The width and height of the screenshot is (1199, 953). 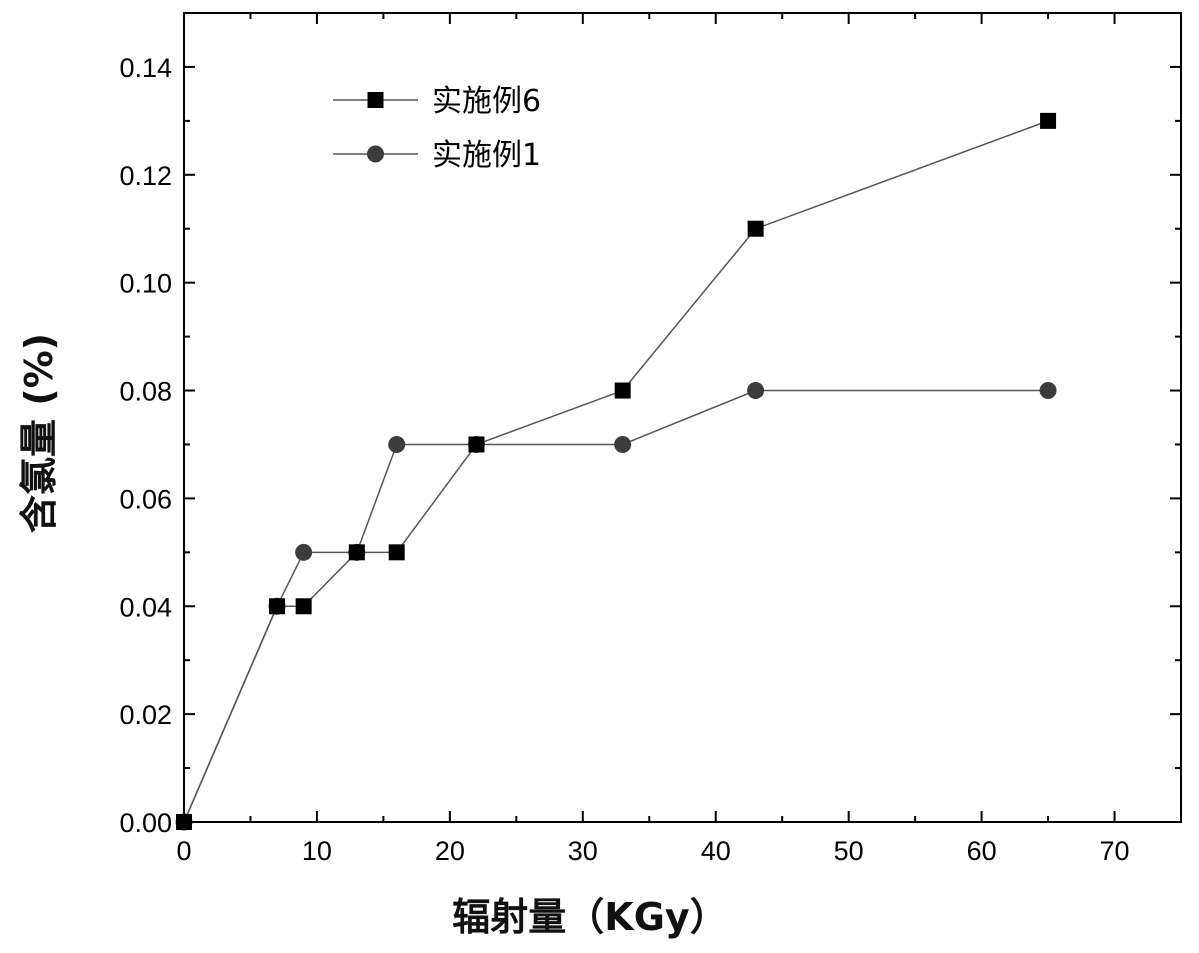 I want to click on y-axis-title: 含氯量 (%), so click(x=39, y=433).